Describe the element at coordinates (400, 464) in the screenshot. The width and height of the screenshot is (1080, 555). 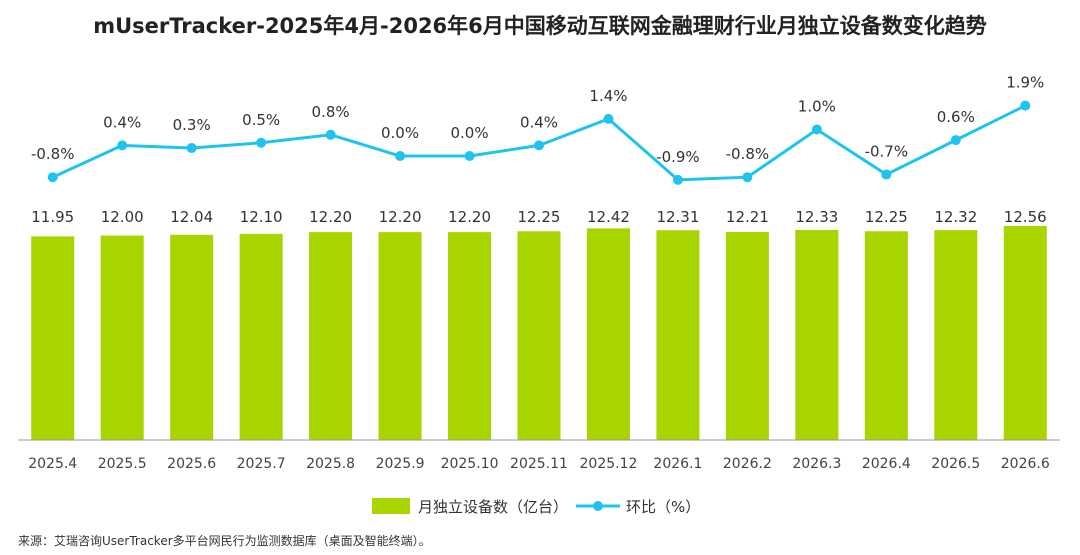
I see `x-tick-label: 2025.9` at that location.